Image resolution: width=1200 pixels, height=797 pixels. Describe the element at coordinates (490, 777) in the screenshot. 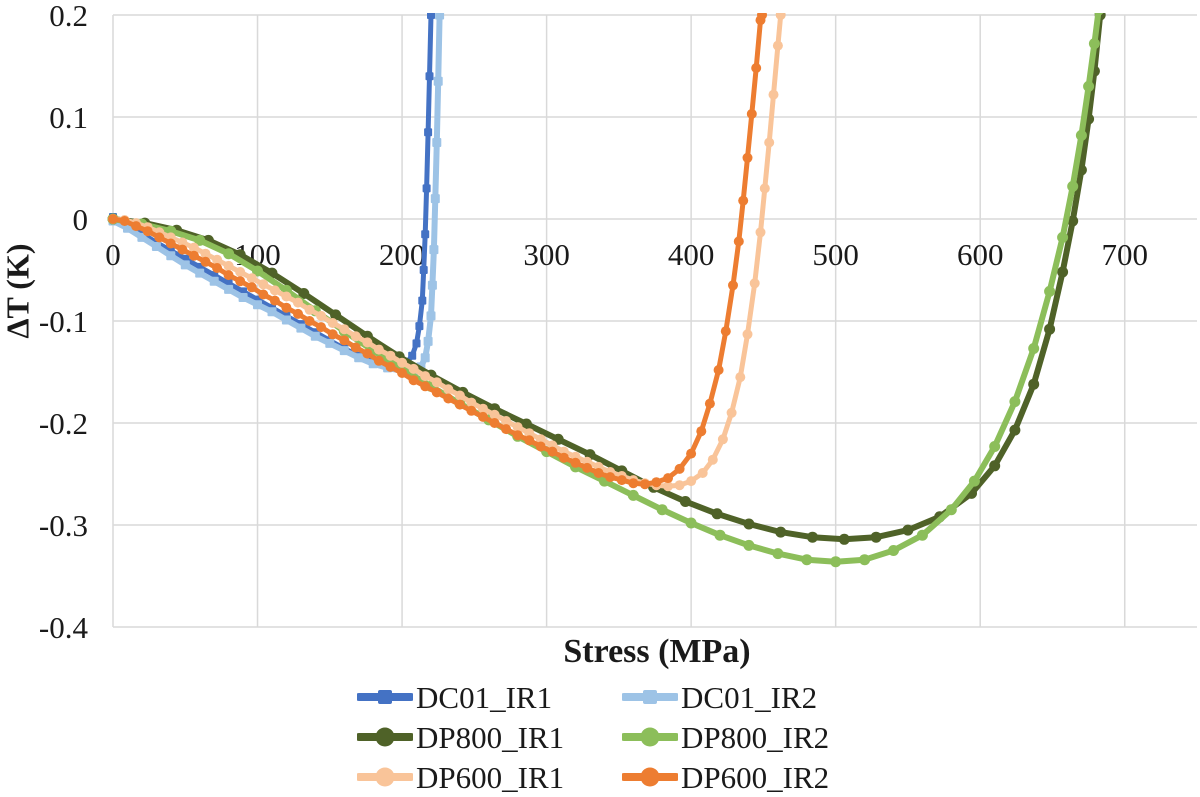

I see `legend-label: DP600_IR1` at that location.